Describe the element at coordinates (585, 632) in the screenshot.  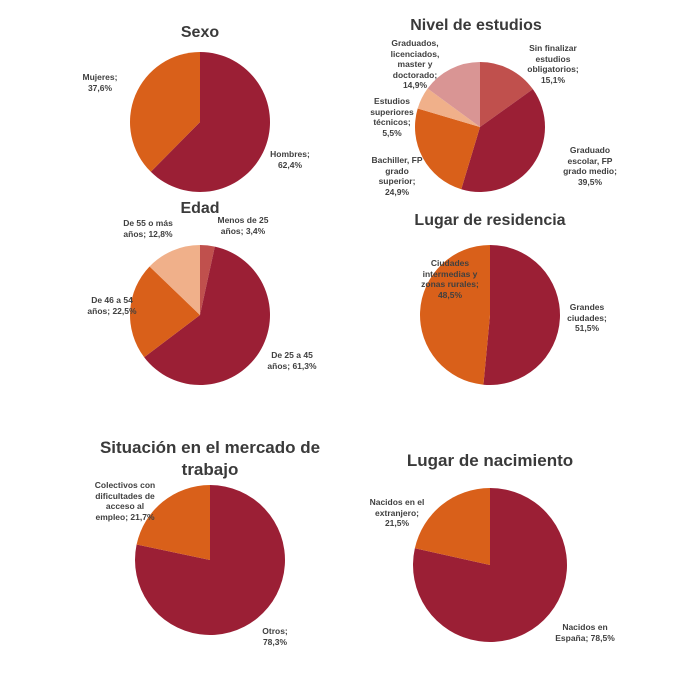
I see `data-label-nacidos-en-espana: Nacidos en España; 78,5%` at that location.